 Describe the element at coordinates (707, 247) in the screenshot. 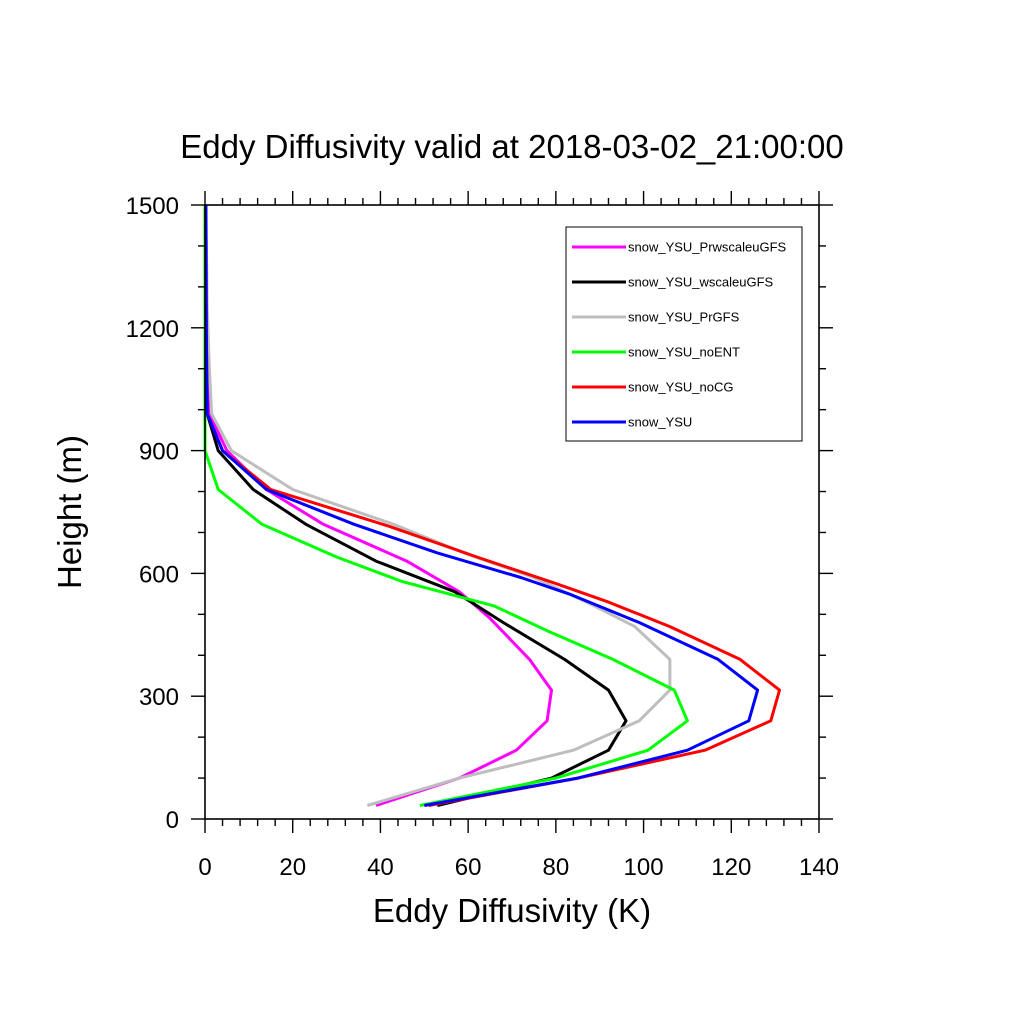

I see `legend-label: snow_YSU_PrwscaleuGFS` at that location.